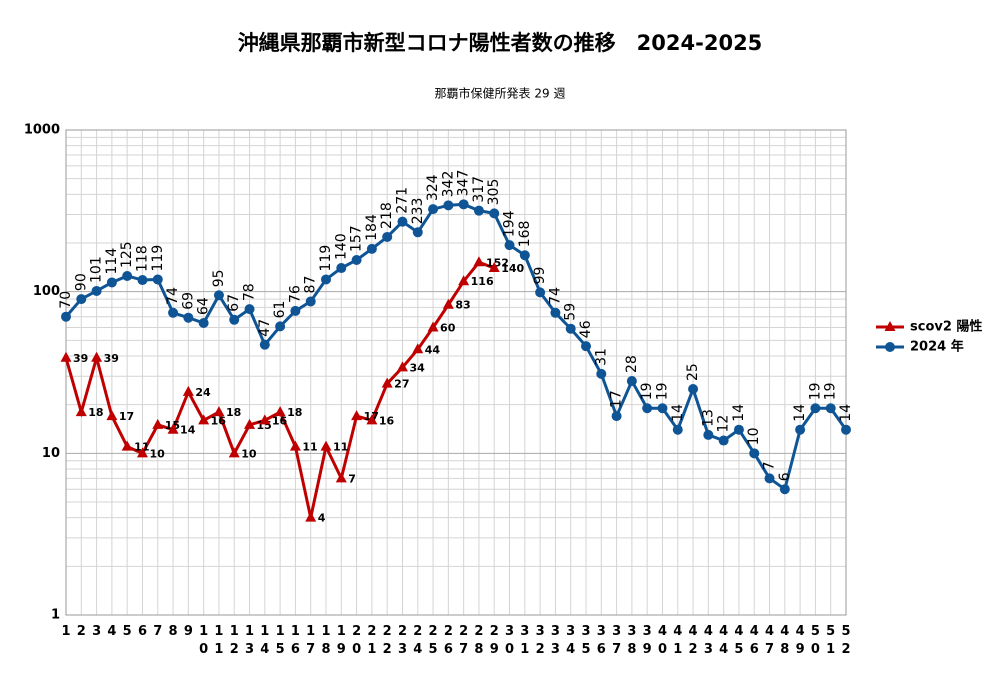 Image resolution: width=1000 pixels, height=674 pixels. I want to click on data-label: 24, so click(203, 392).